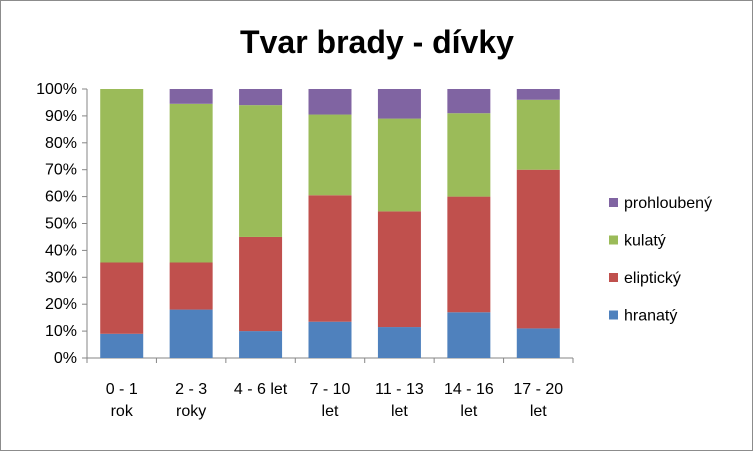  What do you see at coordinates (122, 389) in the screenshot?
I see `x-category-label: 0 - 1` at bounding box center [122, 389].